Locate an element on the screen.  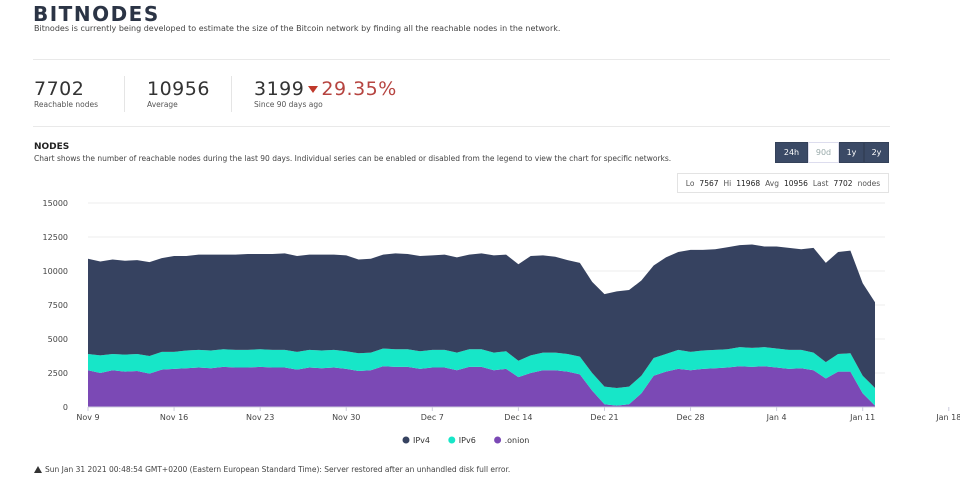
legend-item-label: IPv4 is located at coordinates (421, 440).